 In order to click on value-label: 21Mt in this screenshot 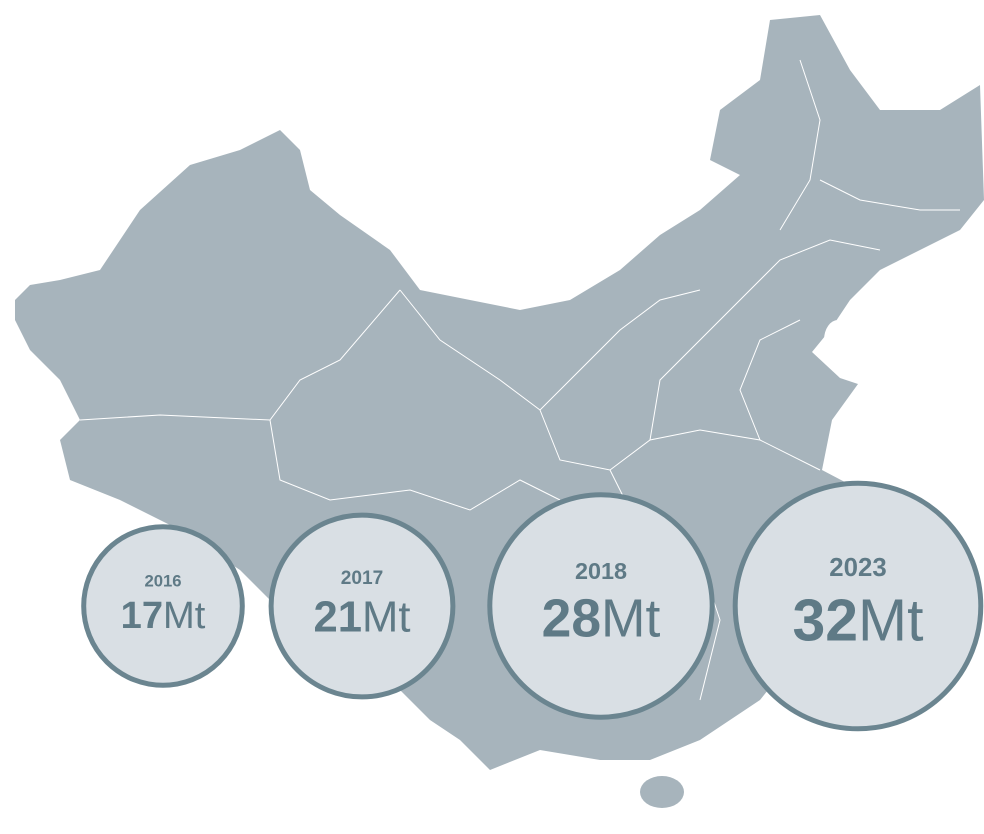, I will do `click(362, 617)`.